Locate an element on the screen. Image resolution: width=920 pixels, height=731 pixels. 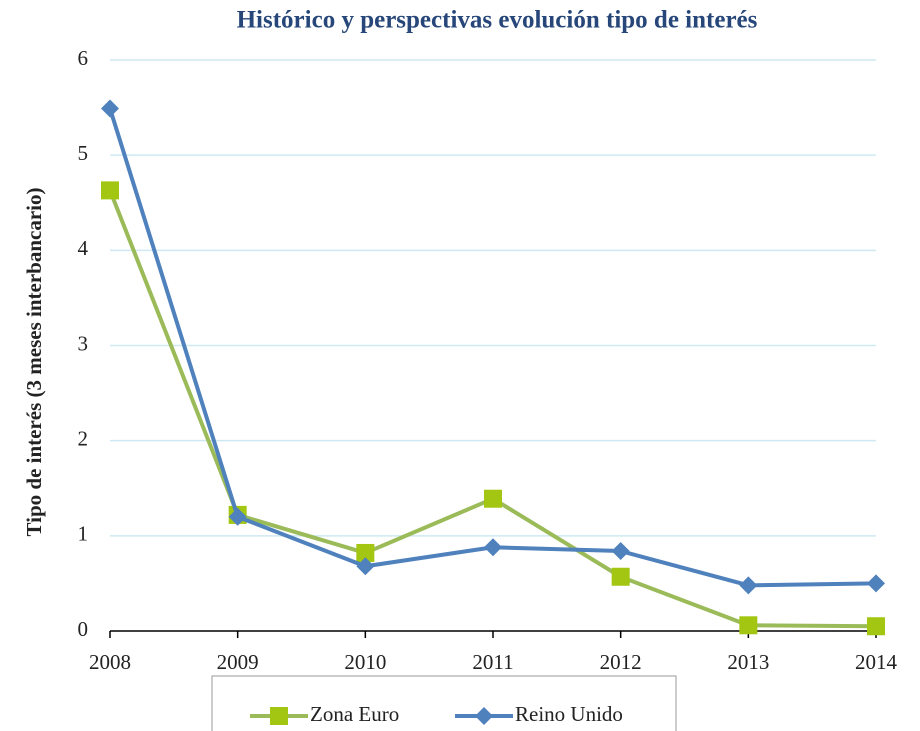
x-tick-label: 2012 is located at coordinates (621, 662).